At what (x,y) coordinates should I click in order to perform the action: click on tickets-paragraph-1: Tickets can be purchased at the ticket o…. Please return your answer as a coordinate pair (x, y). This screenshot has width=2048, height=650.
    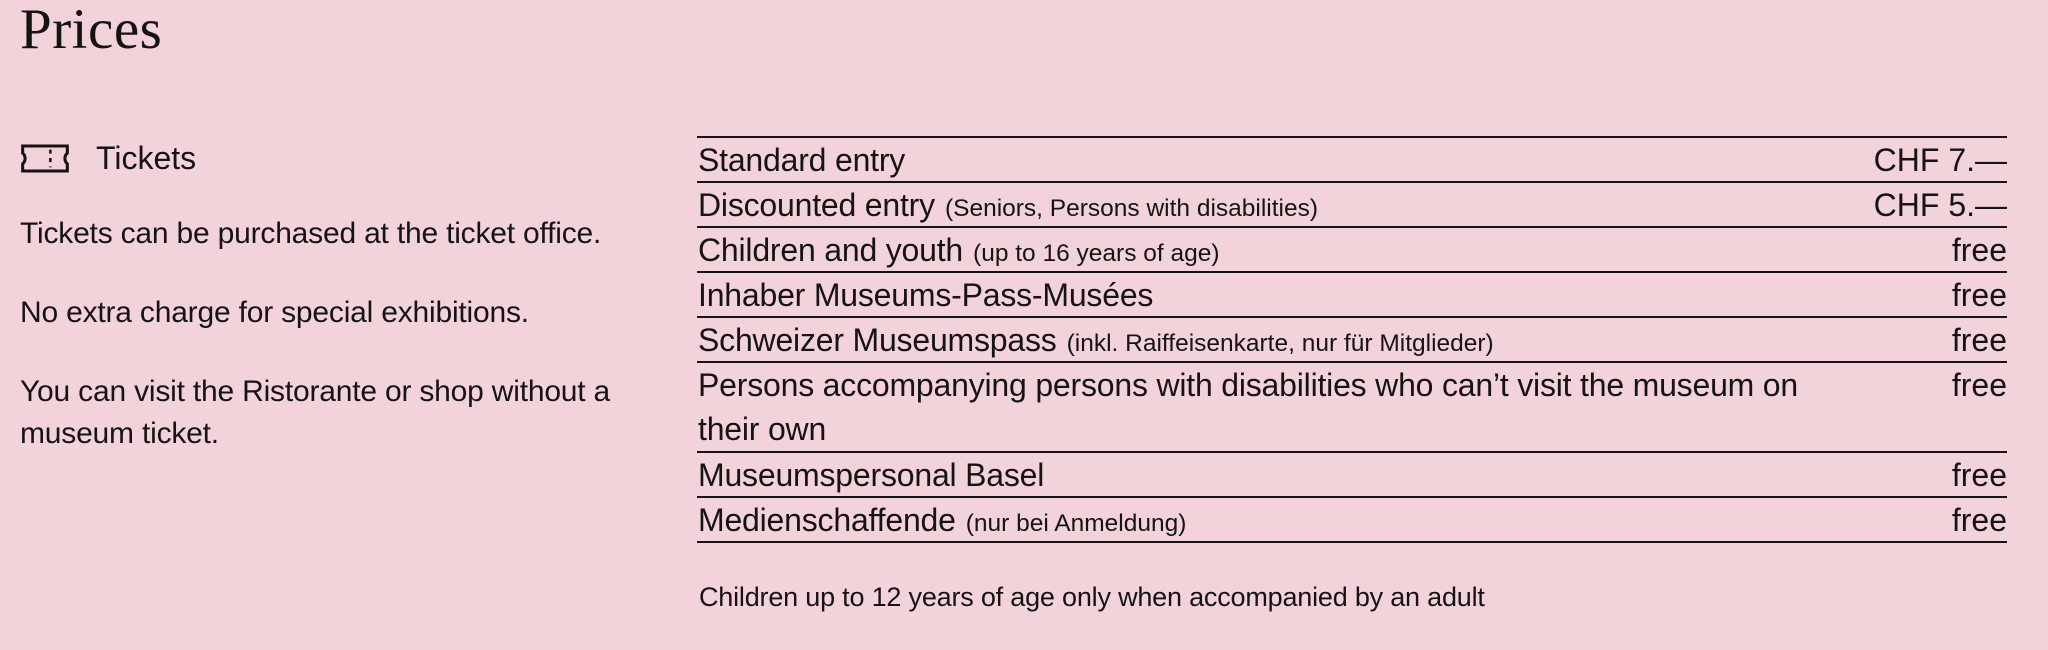
    Looking at the image, I should click on (311, 233).